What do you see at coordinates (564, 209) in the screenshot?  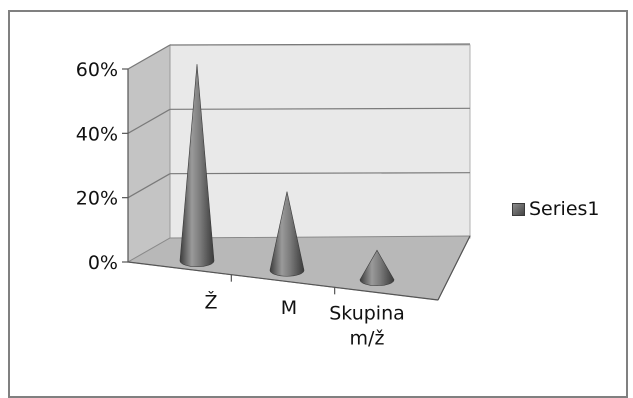 I see `legend-label: Series1` at bounding box center [564, 209].